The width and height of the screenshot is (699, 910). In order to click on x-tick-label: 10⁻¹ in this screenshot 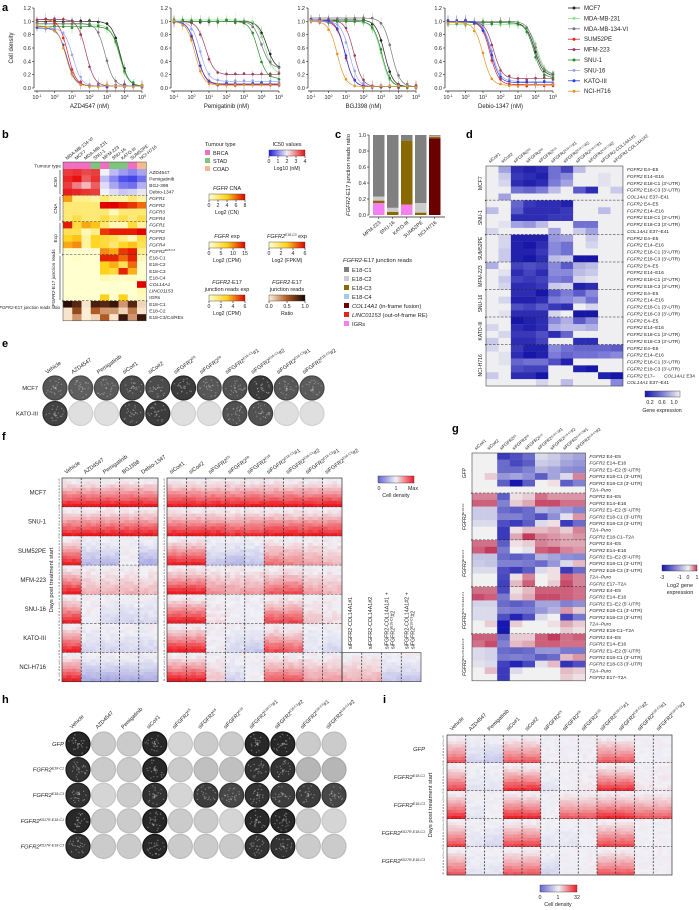, I will do `click(173, 97)`.